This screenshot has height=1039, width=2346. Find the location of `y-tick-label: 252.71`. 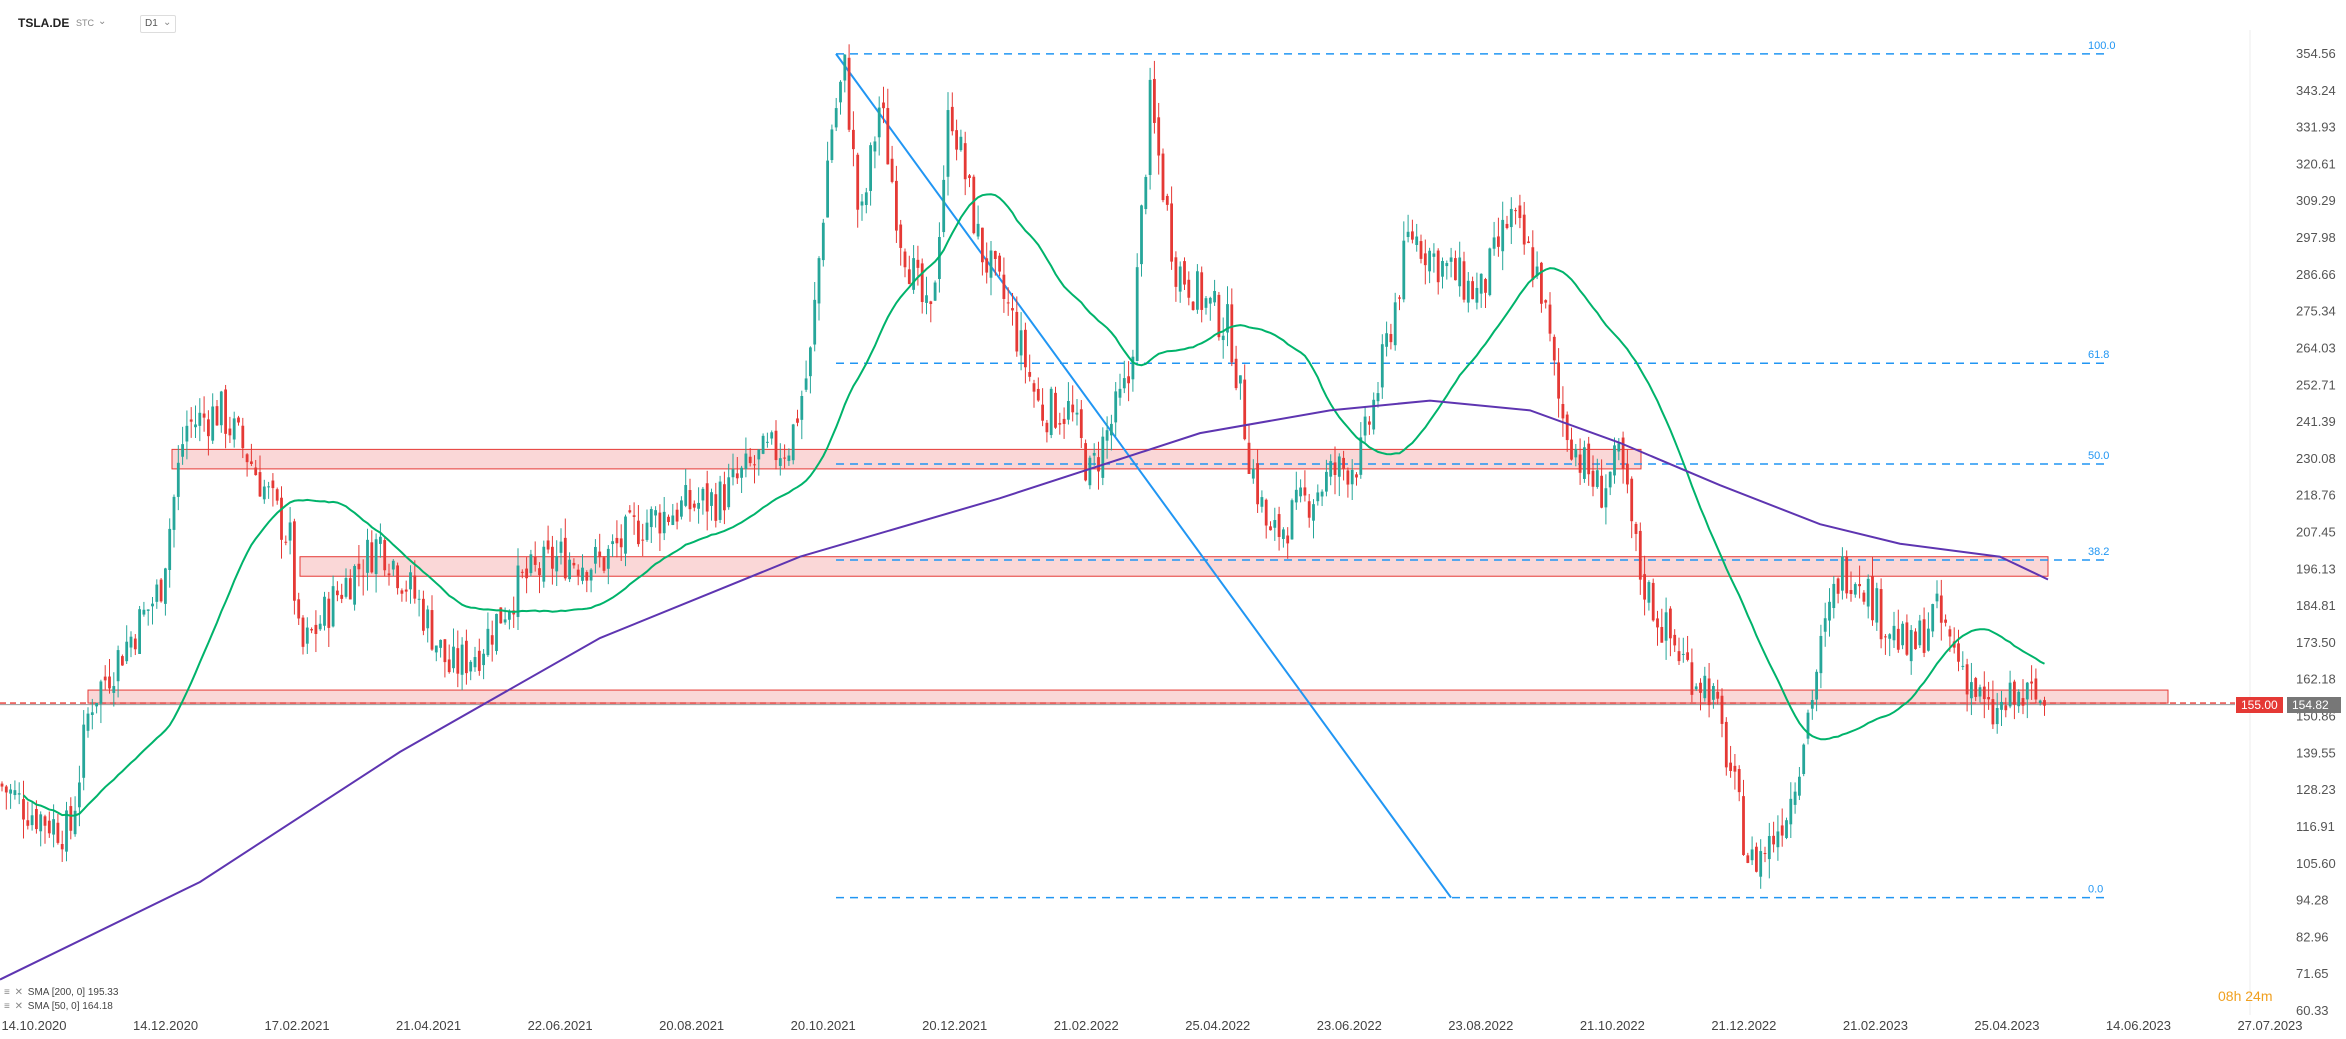

y-tick-label: 252.71 is located at coordinates (2316, 384).